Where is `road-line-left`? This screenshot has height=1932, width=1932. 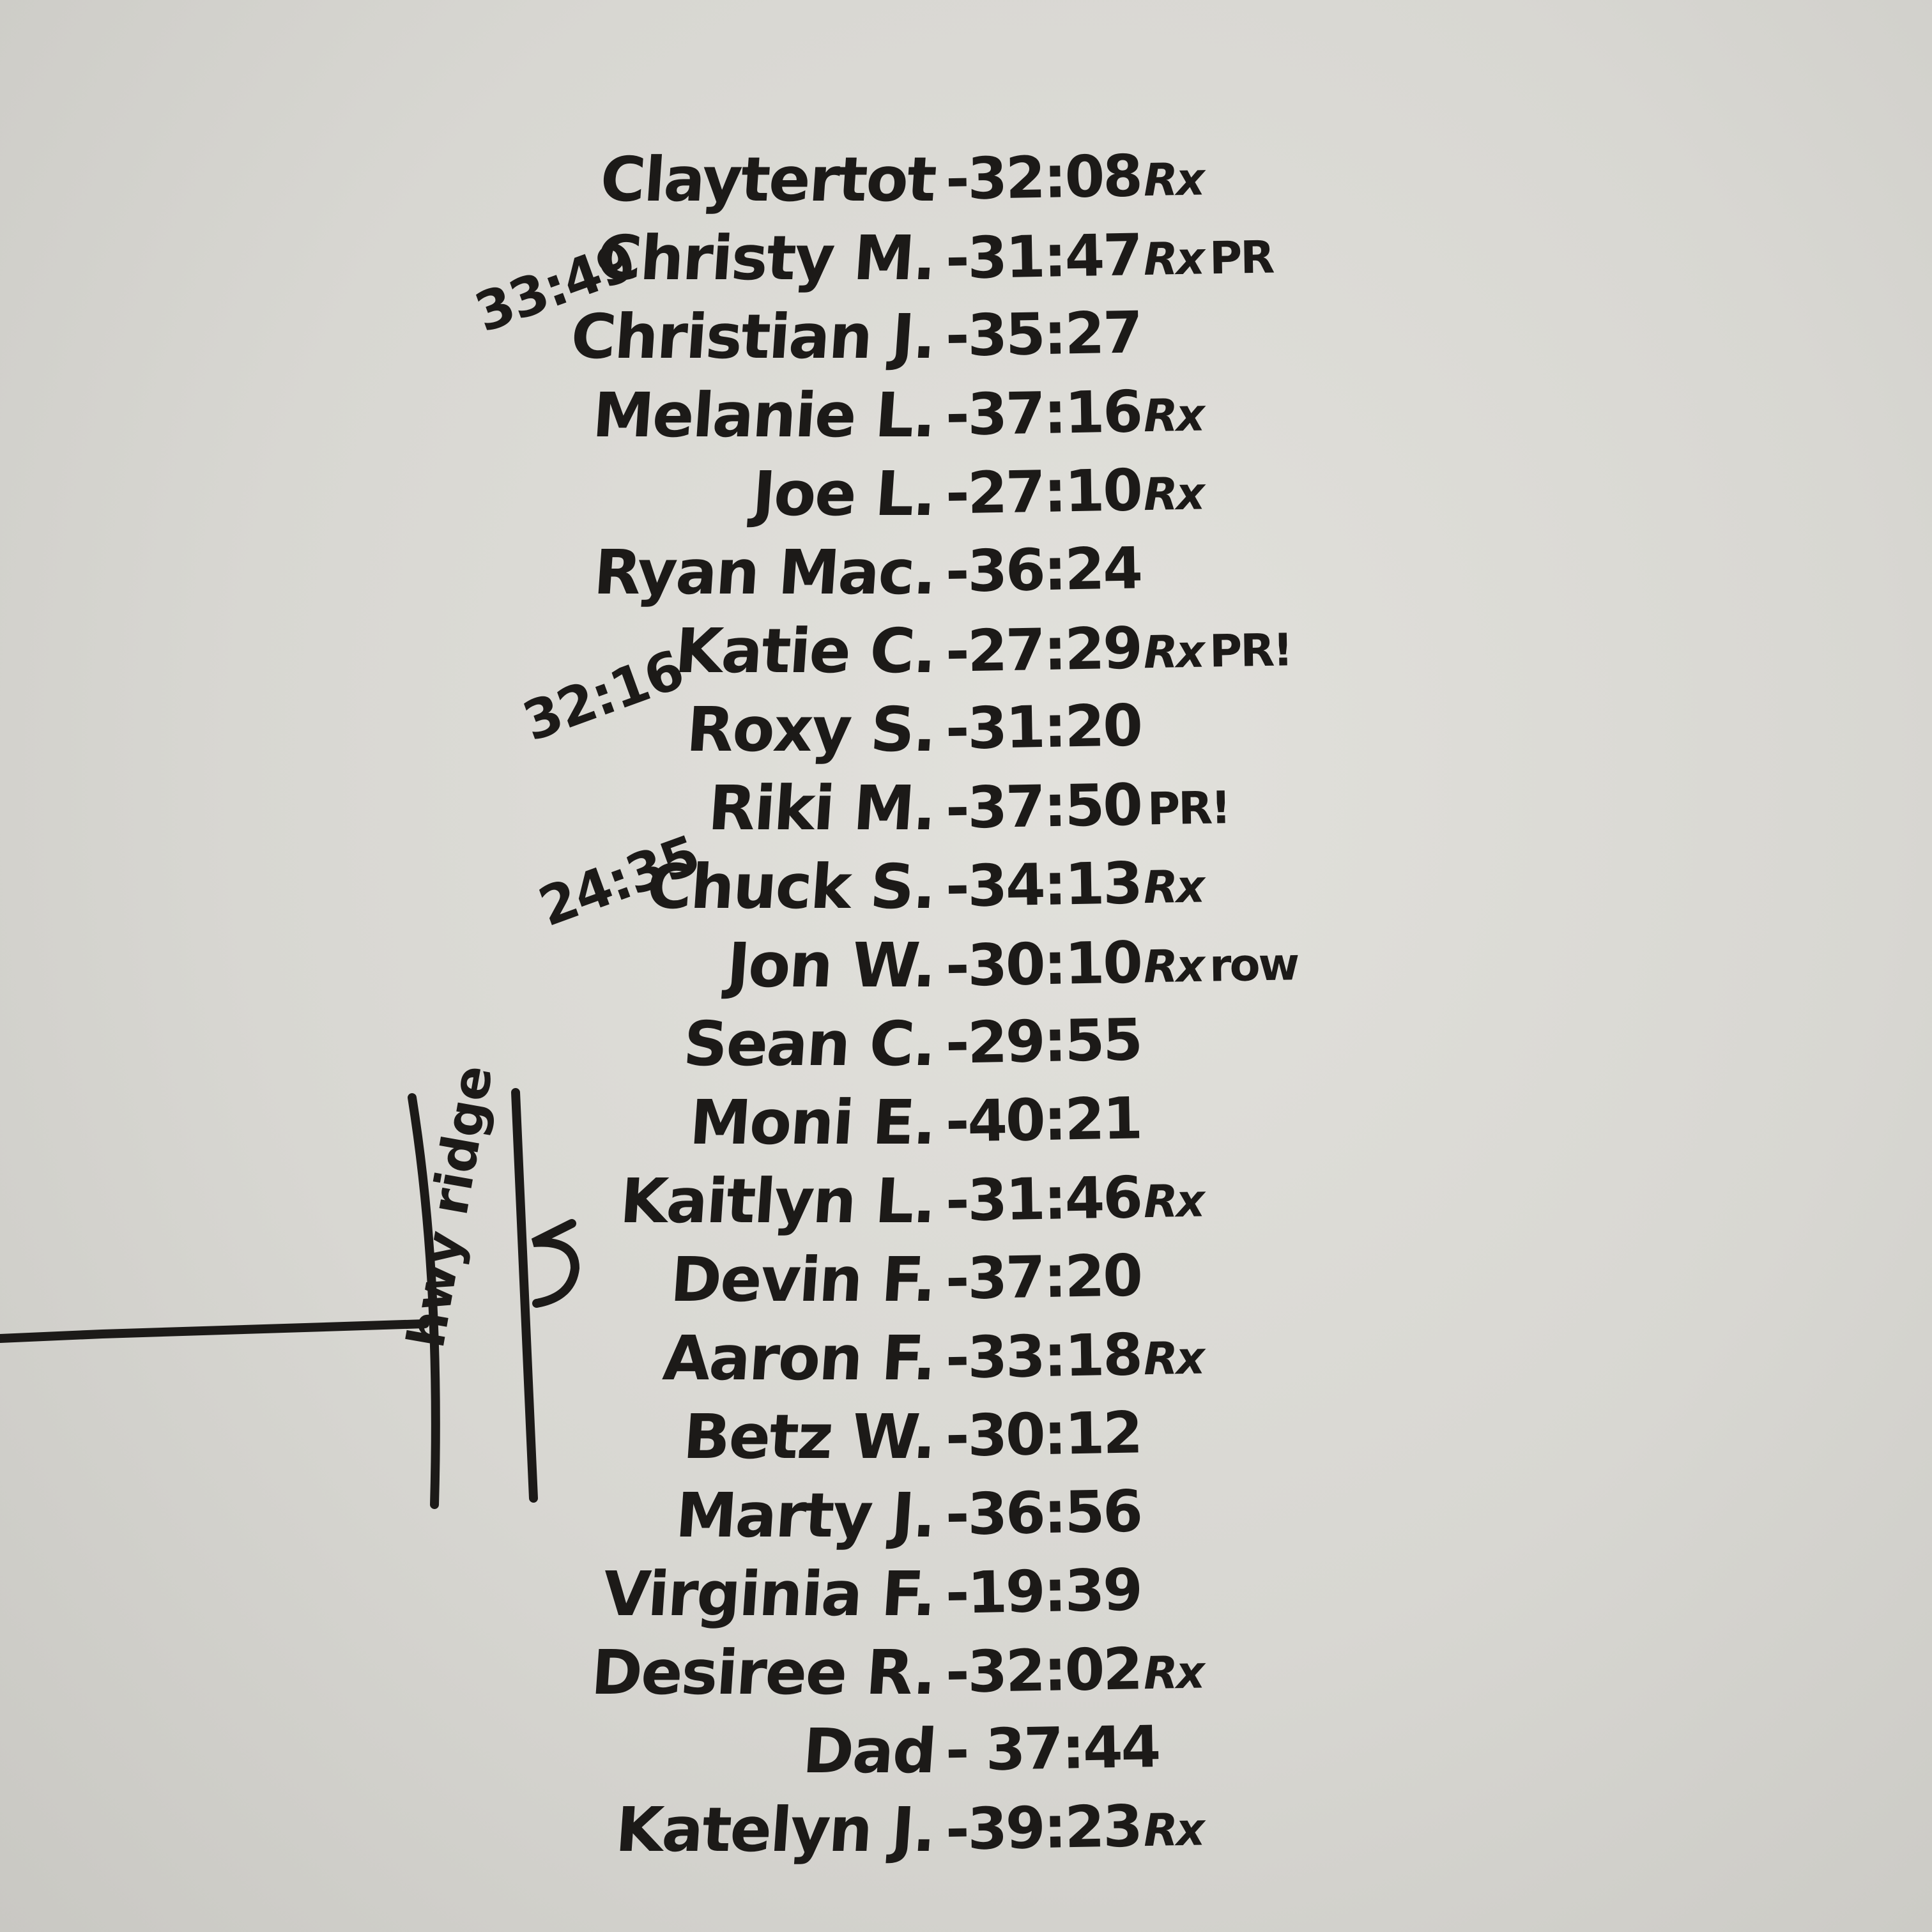 road-line-left is located at coordinates (424, 1301).